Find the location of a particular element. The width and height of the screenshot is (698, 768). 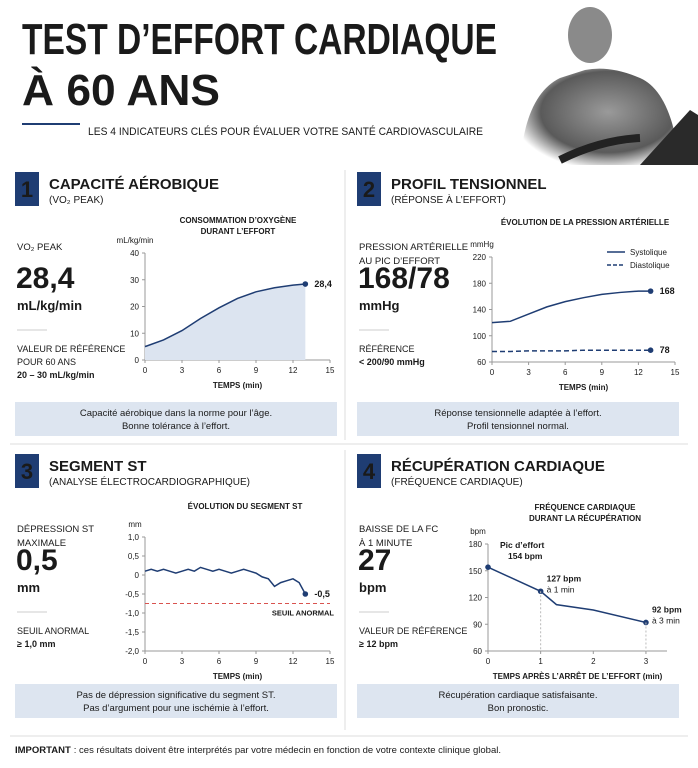

metric-label: MAXIMALE is located at coordinates (41, 543).